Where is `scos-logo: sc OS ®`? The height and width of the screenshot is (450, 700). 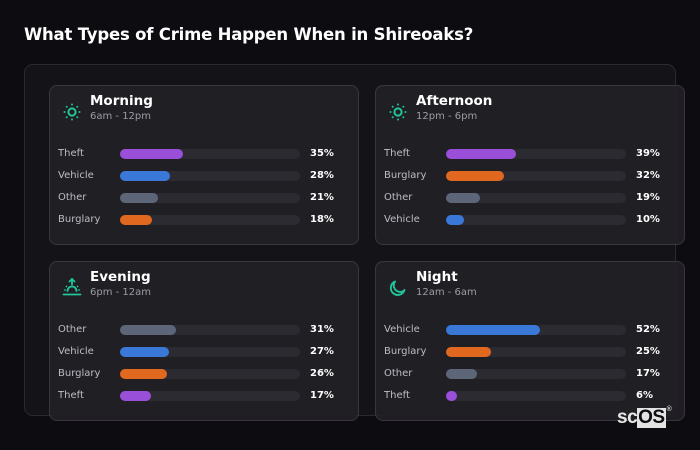
scos-logo: sc OS ® is located at coordinates (644, 417).